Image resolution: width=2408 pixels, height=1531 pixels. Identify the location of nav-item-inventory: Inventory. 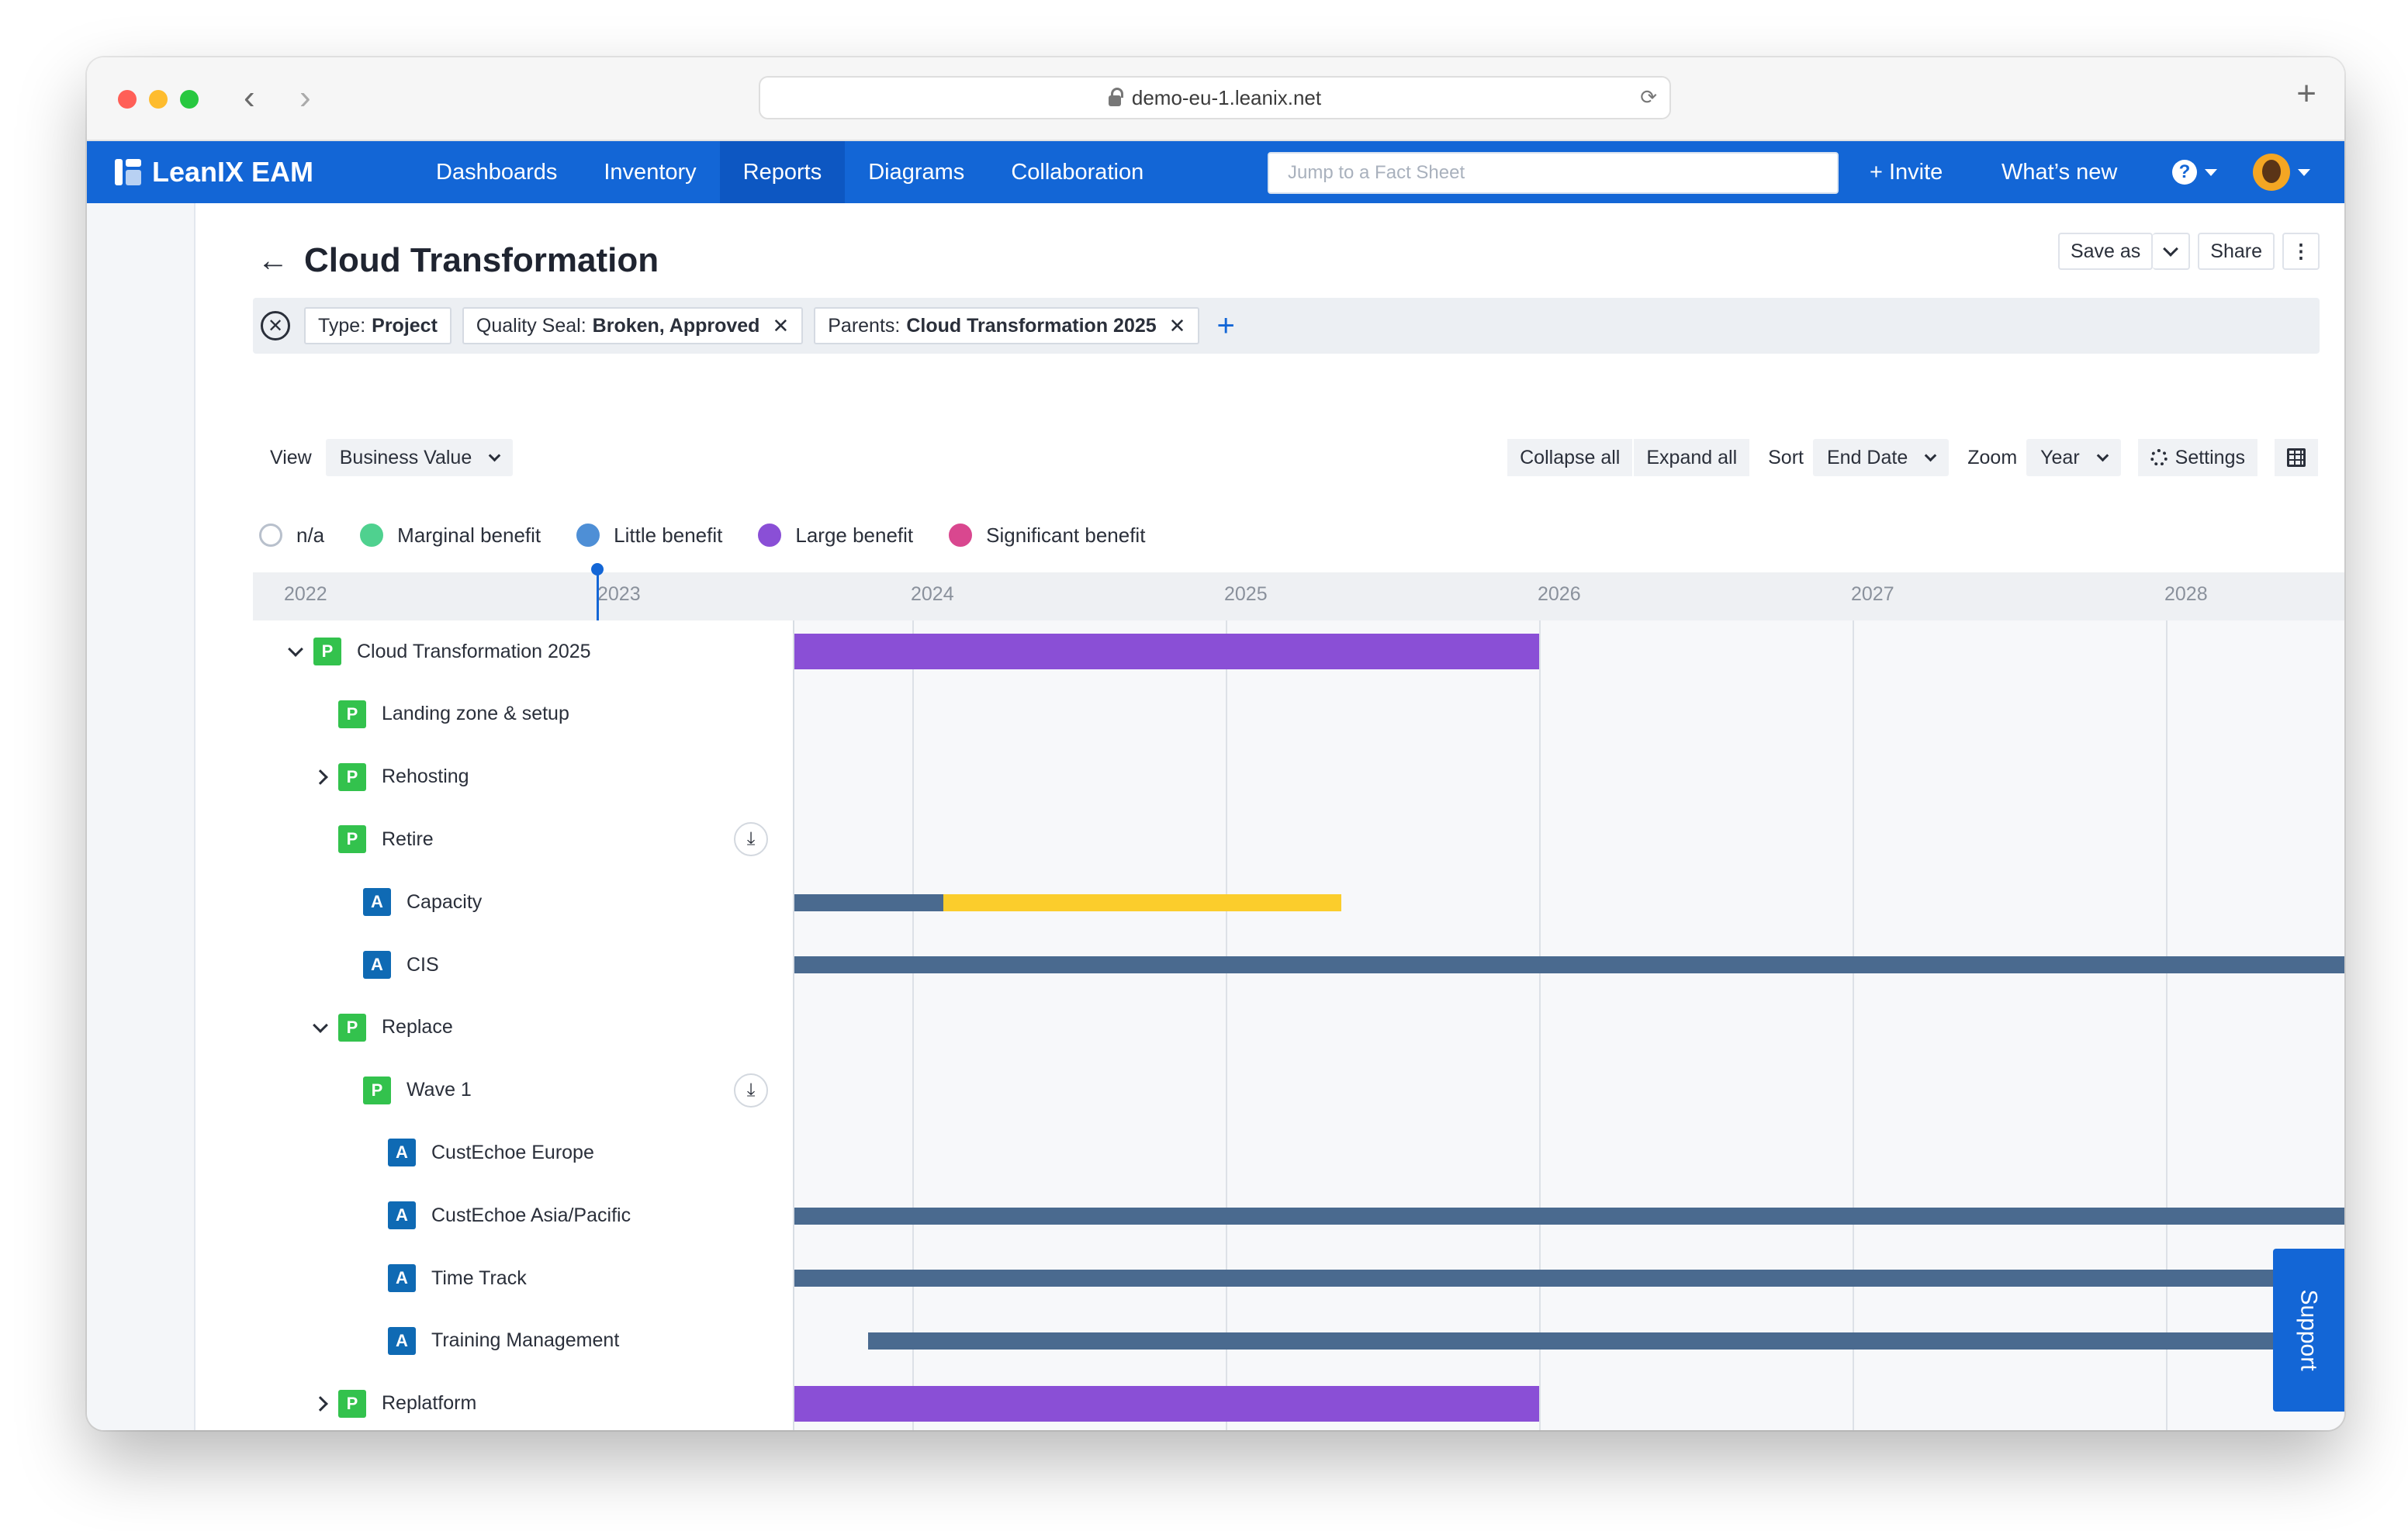
(650, 172).